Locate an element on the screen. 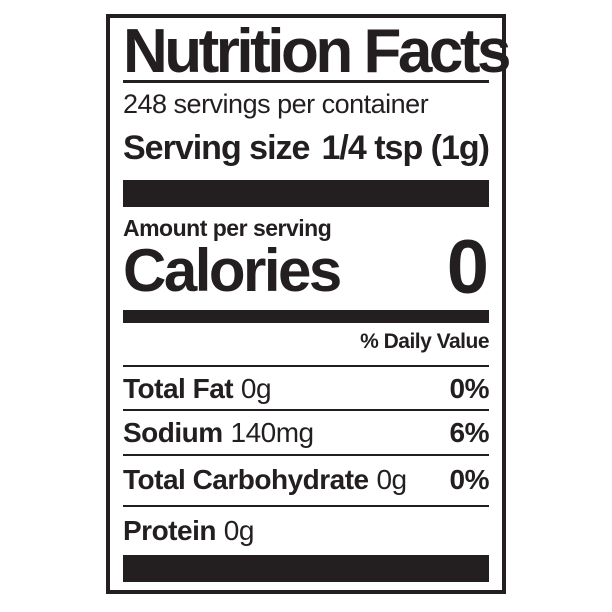  nutrient-name-amount: Protein 0g is located at coordinates (188, 531).